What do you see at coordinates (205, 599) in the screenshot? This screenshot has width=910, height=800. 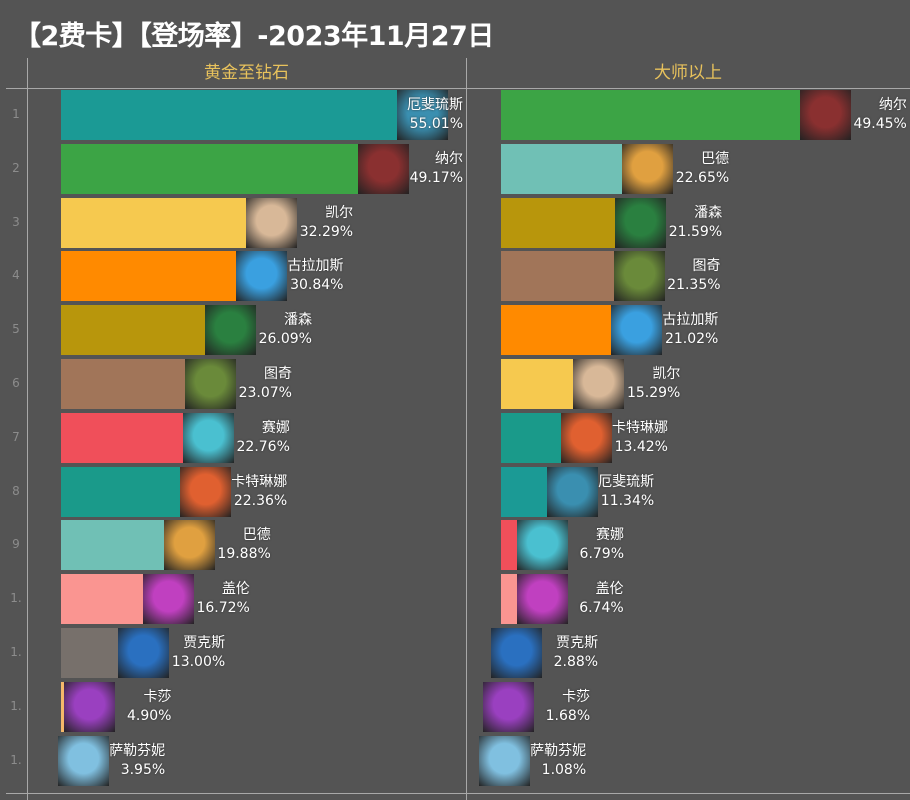 I see `bar-label: 盖伦 16.72%` at bounding box center [205, 599].